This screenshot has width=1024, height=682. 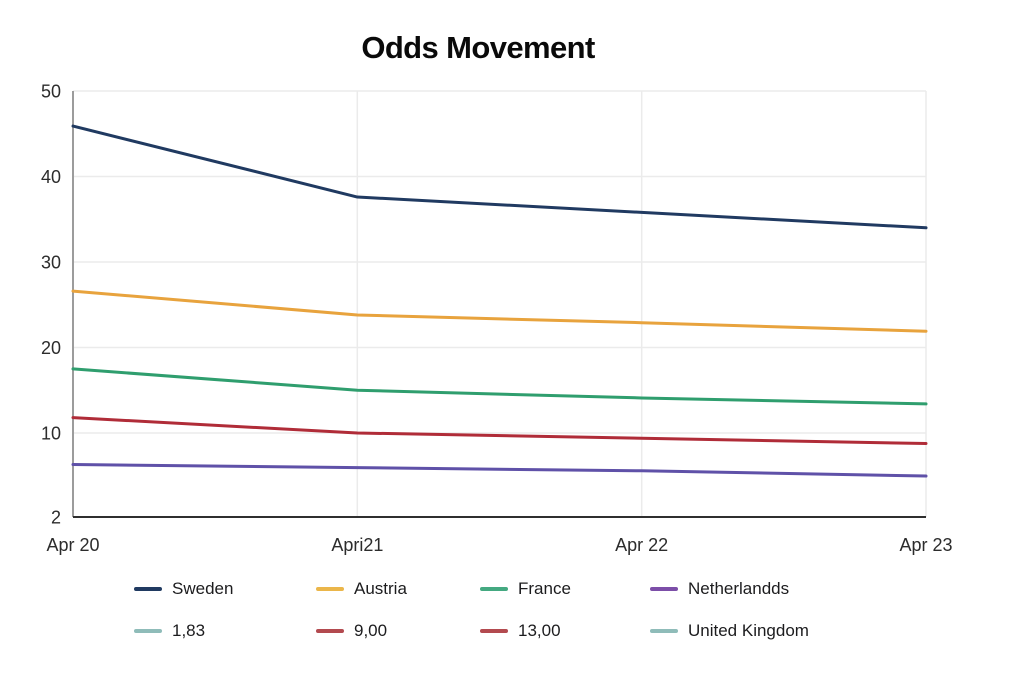 I want to click on y-tick-label-2: 2, so click(x=56, y=517).